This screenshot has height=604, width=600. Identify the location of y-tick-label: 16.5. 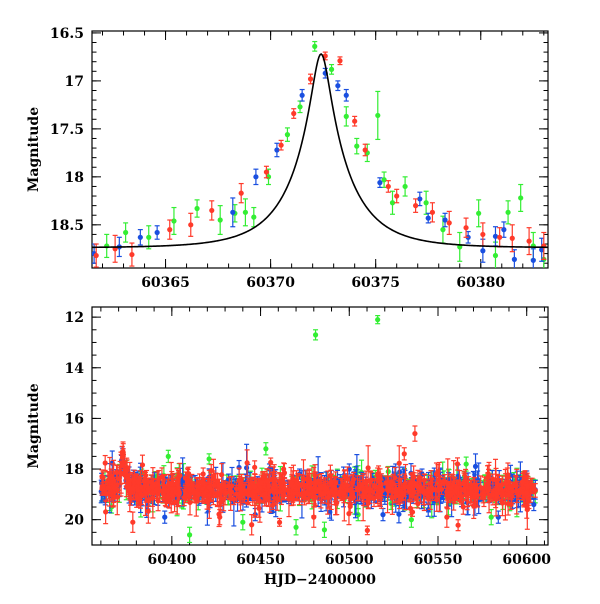
(67, 34).